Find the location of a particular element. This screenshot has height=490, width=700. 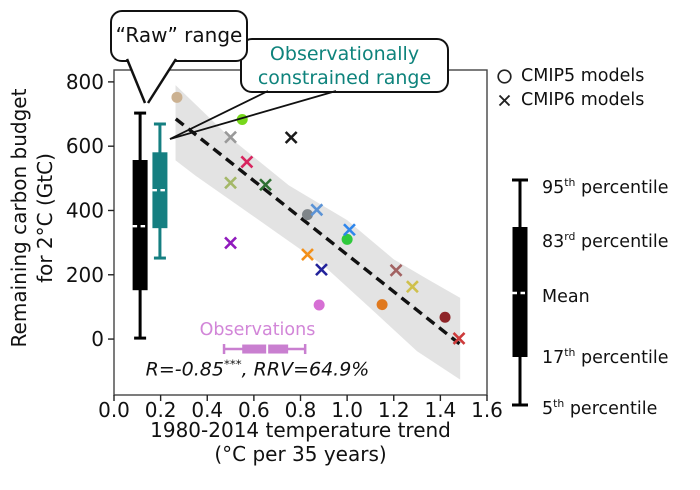

stats-rrv: , RRV=64.9% is located at coordinates (305, 369).